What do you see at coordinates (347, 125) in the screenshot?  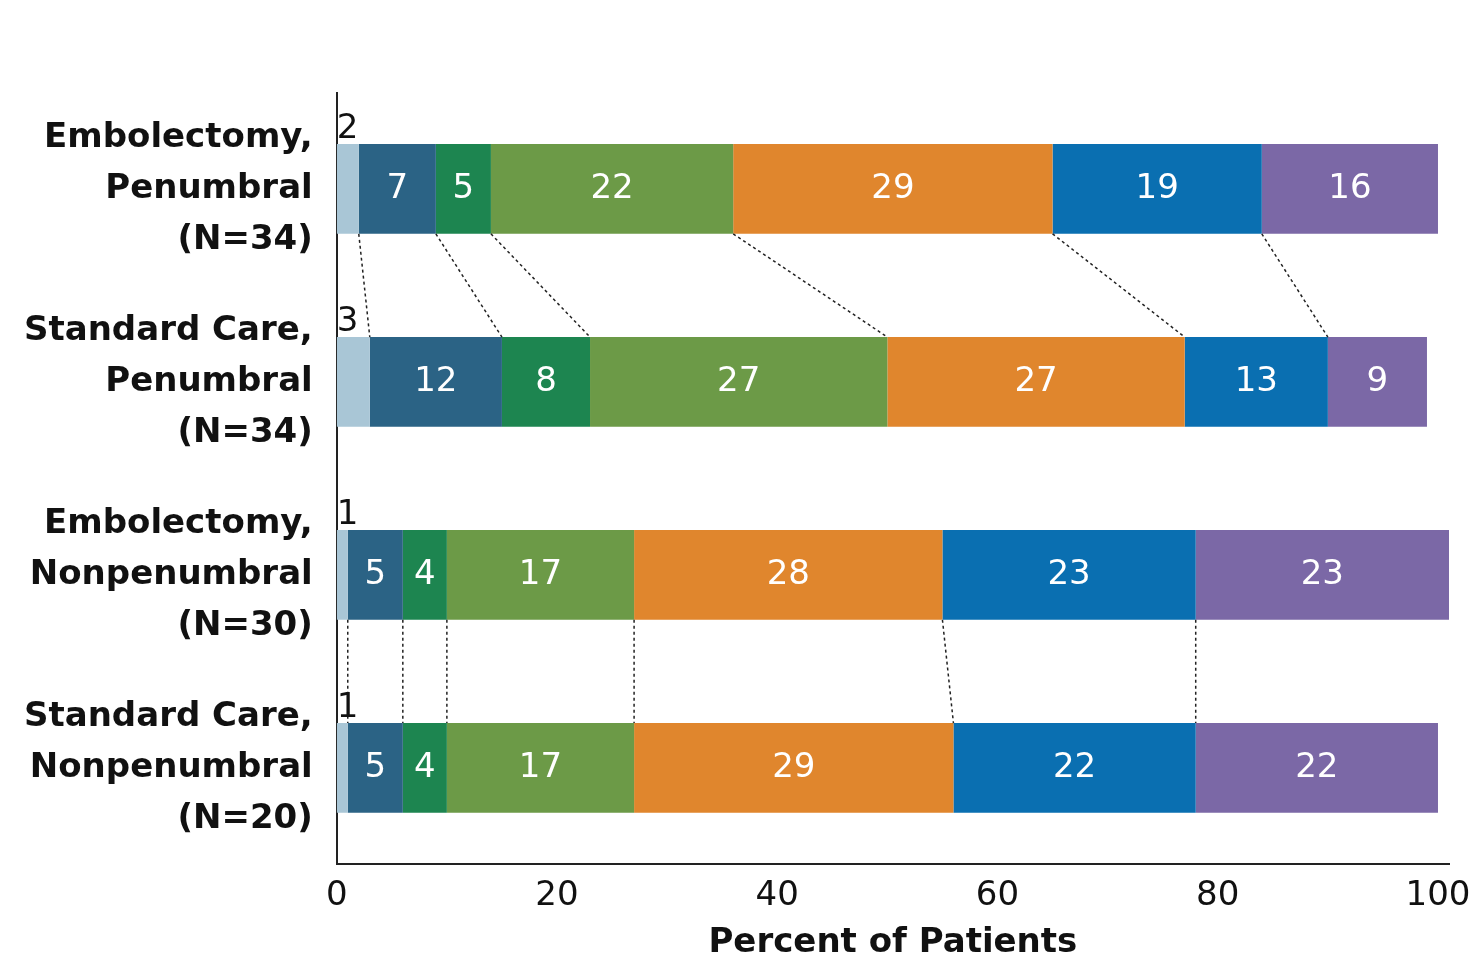 I see `data-label: 2` at bounding box center [347, 125].